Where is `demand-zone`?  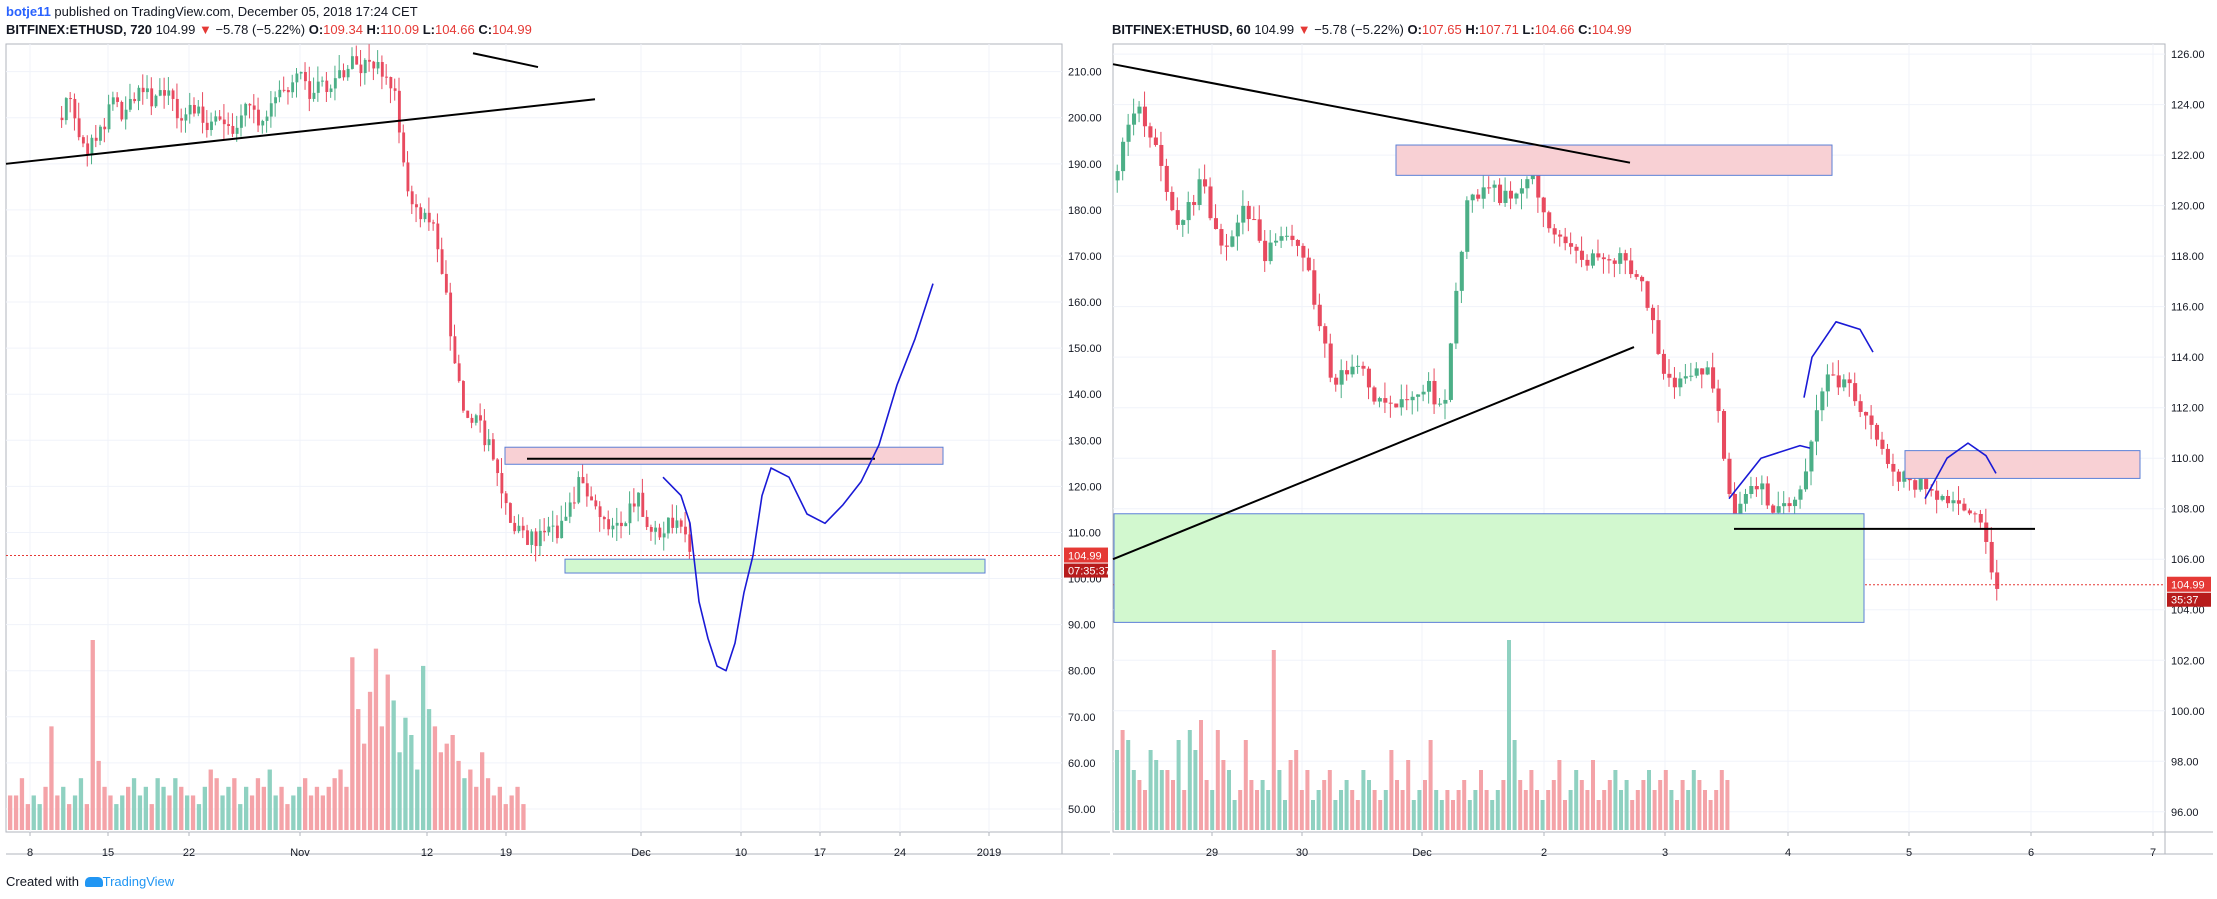
demand-zone is located at coordinates (775, 566).